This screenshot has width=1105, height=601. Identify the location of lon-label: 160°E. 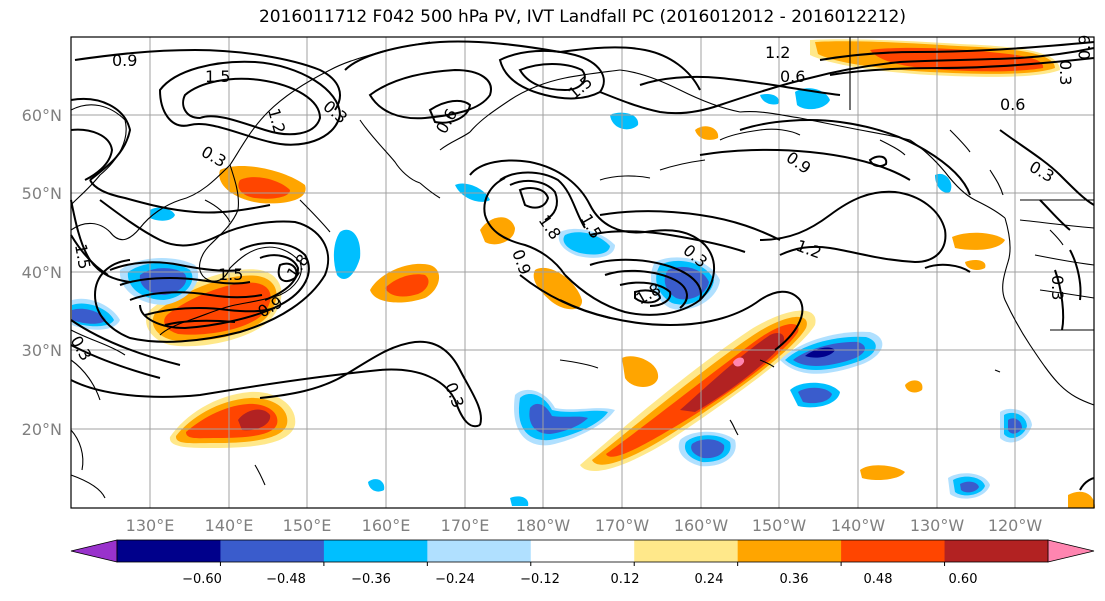
(386, 525).